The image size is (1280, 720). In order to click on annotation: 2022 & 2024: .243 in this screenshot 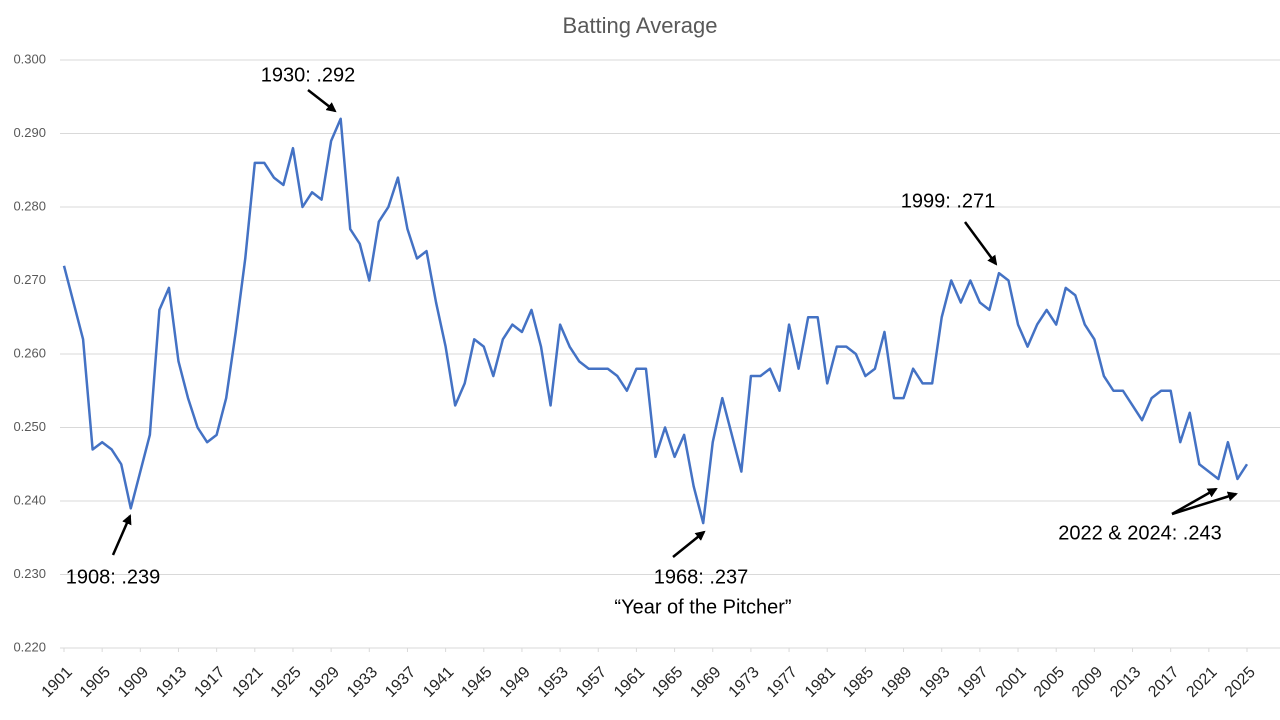, I will do `click(1139, 533)`.